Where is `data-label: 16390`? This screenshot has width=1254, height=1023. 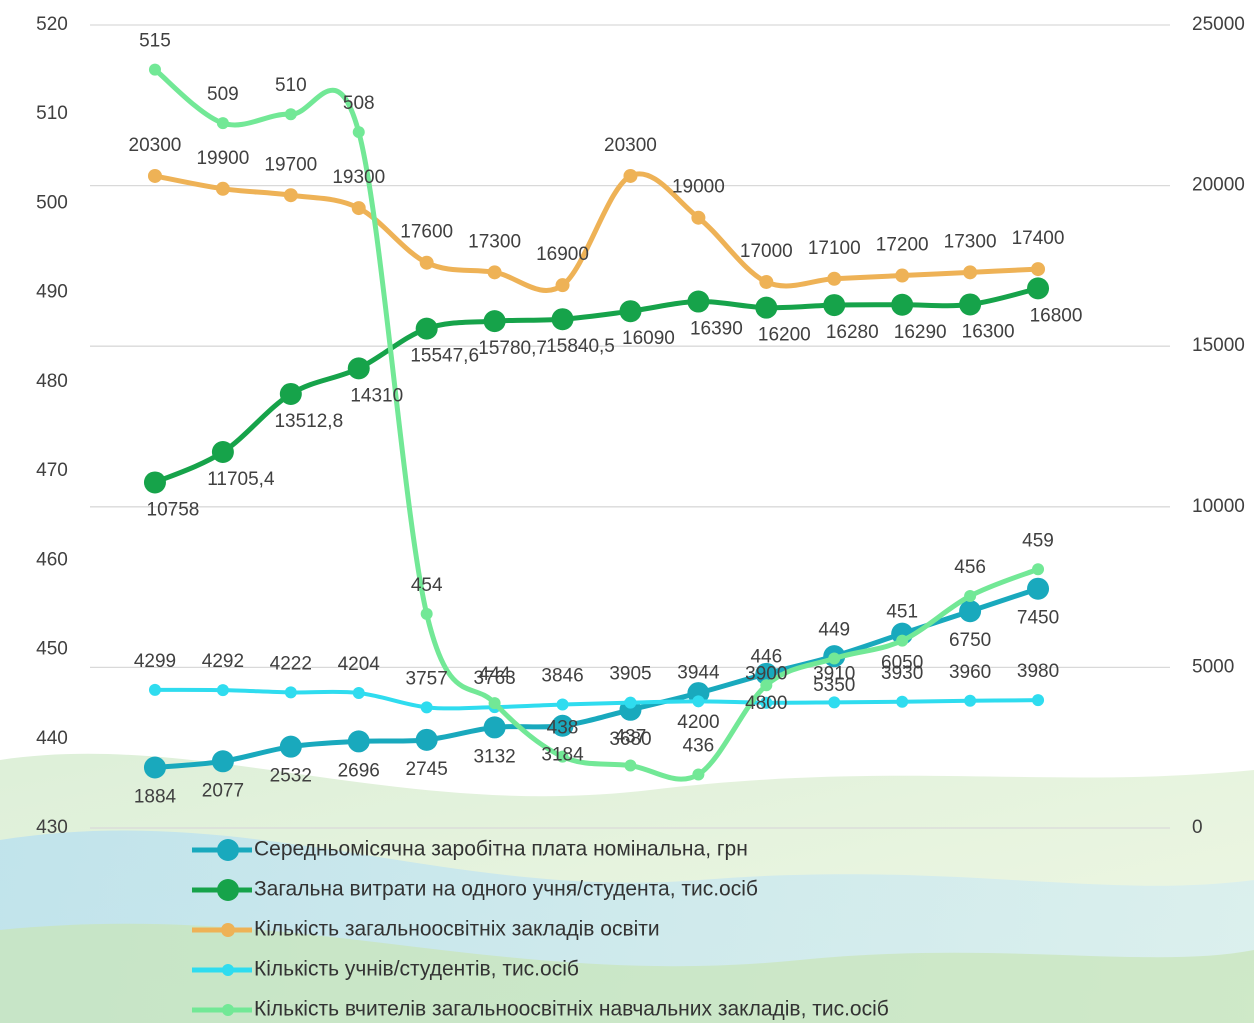
data-label: 16390 is located at coordinates (716, 329).